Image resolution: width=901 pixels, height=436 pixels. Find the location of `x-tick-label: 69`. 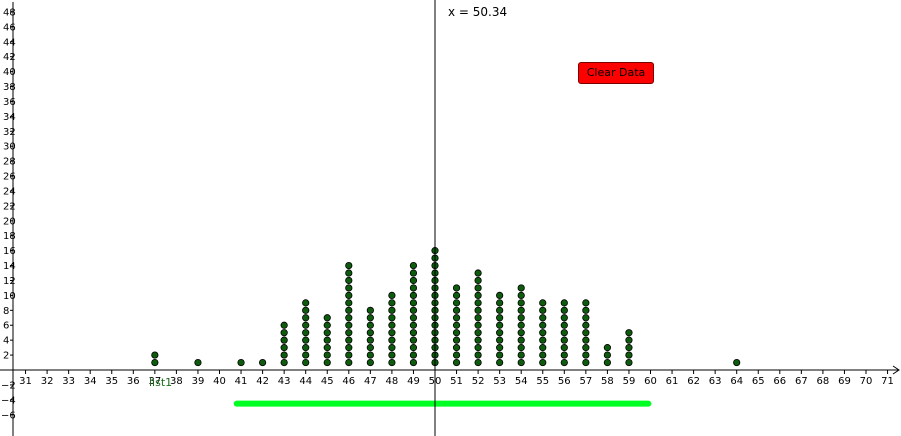

x-tick-label: 69 is located at coordinates (844, 381).